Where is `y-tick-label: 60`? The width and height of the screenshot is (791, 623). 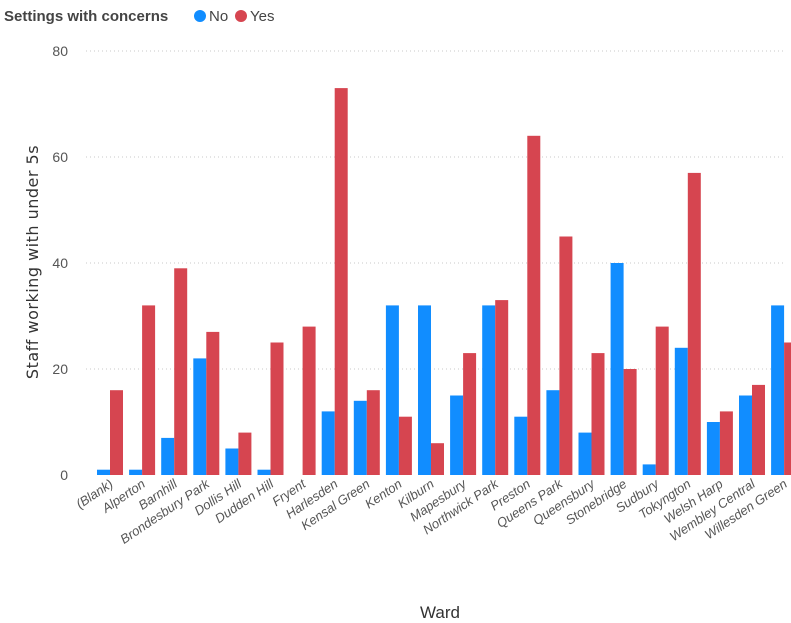
y-tick-label: 60 is located at coordinates (60, 157).